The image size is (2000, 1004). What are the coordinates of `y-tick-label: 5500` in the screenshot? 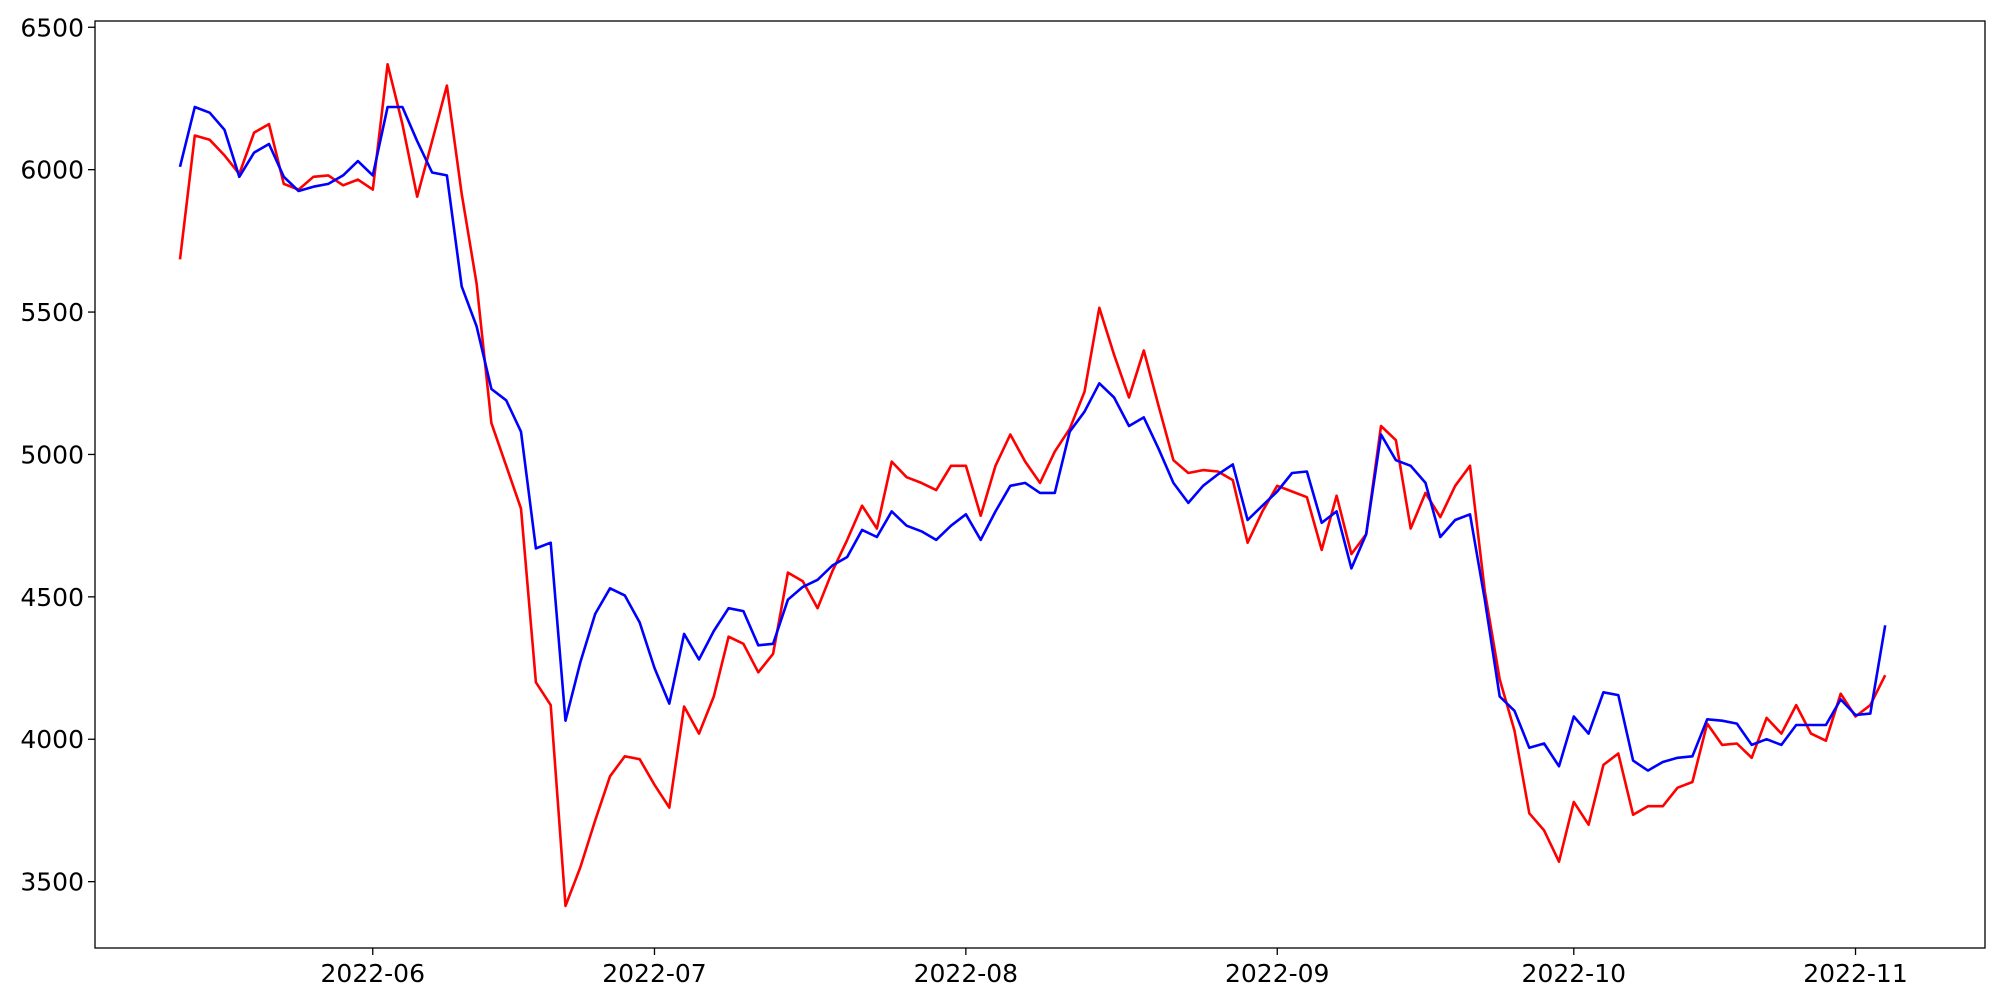 It's located at (52, 312).